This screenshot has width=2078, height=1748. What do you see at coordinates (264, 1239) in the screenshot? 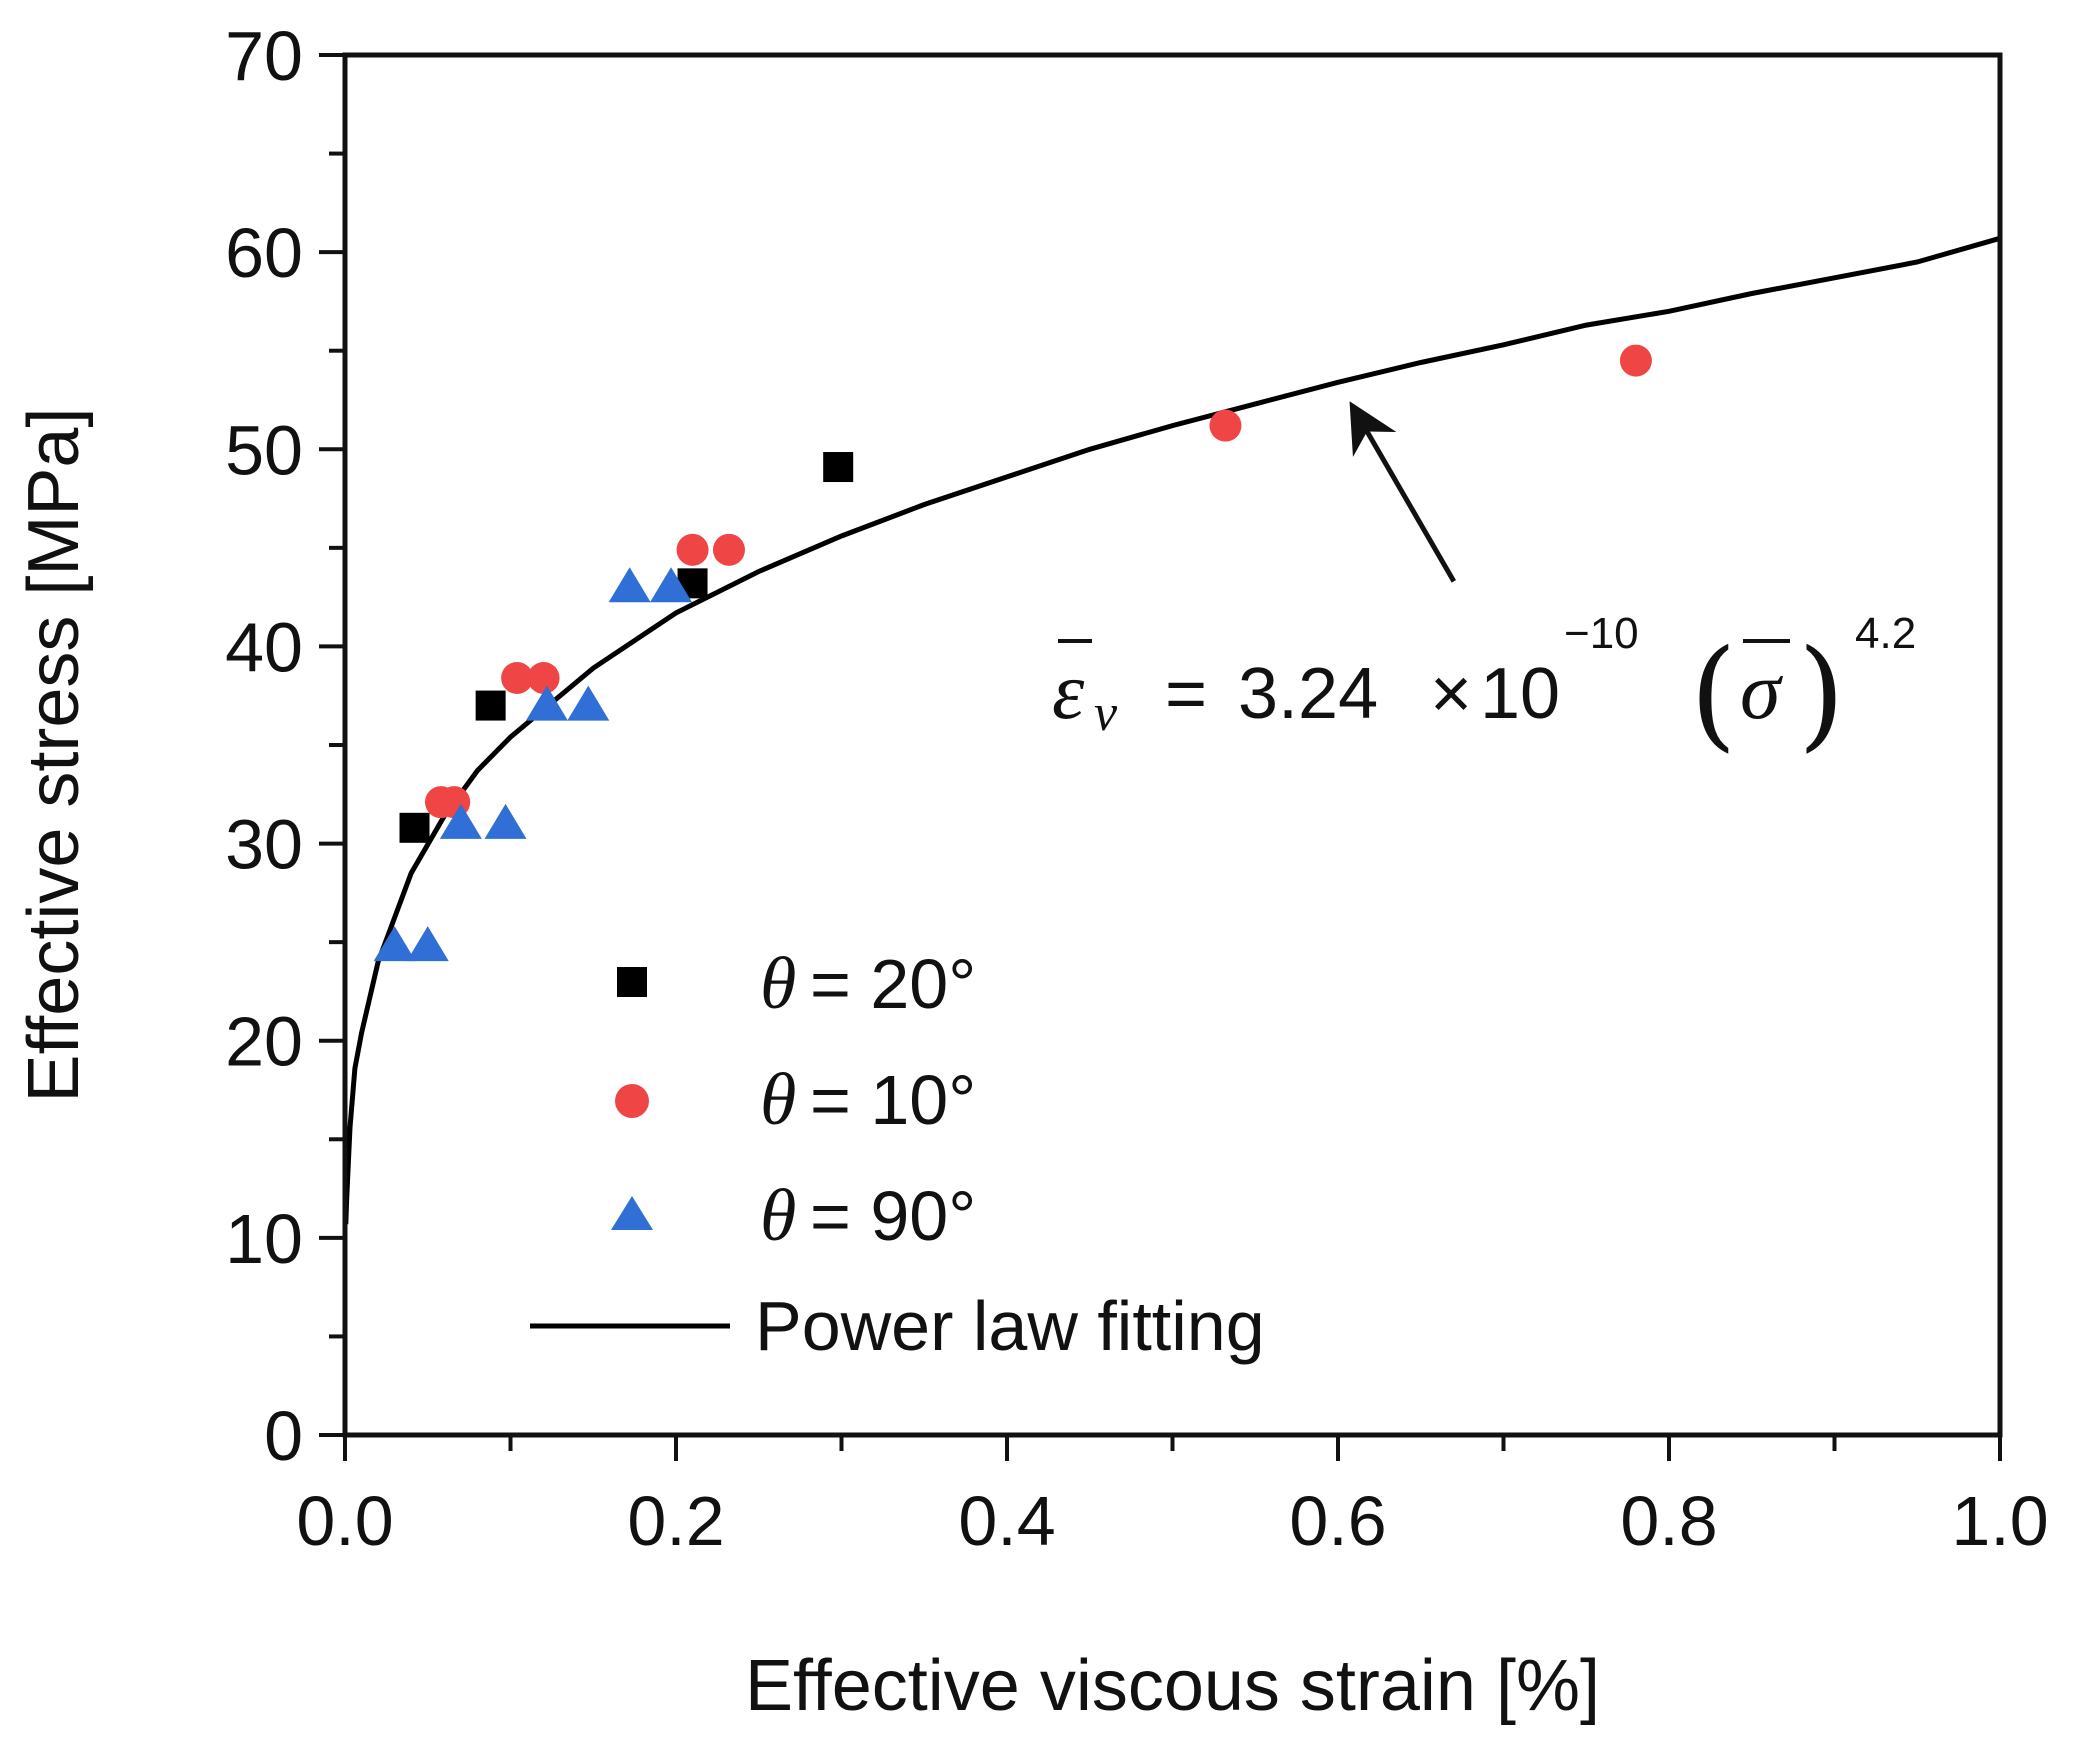
I see `y-tick-label: 10` at bounding box center [264, 1239].